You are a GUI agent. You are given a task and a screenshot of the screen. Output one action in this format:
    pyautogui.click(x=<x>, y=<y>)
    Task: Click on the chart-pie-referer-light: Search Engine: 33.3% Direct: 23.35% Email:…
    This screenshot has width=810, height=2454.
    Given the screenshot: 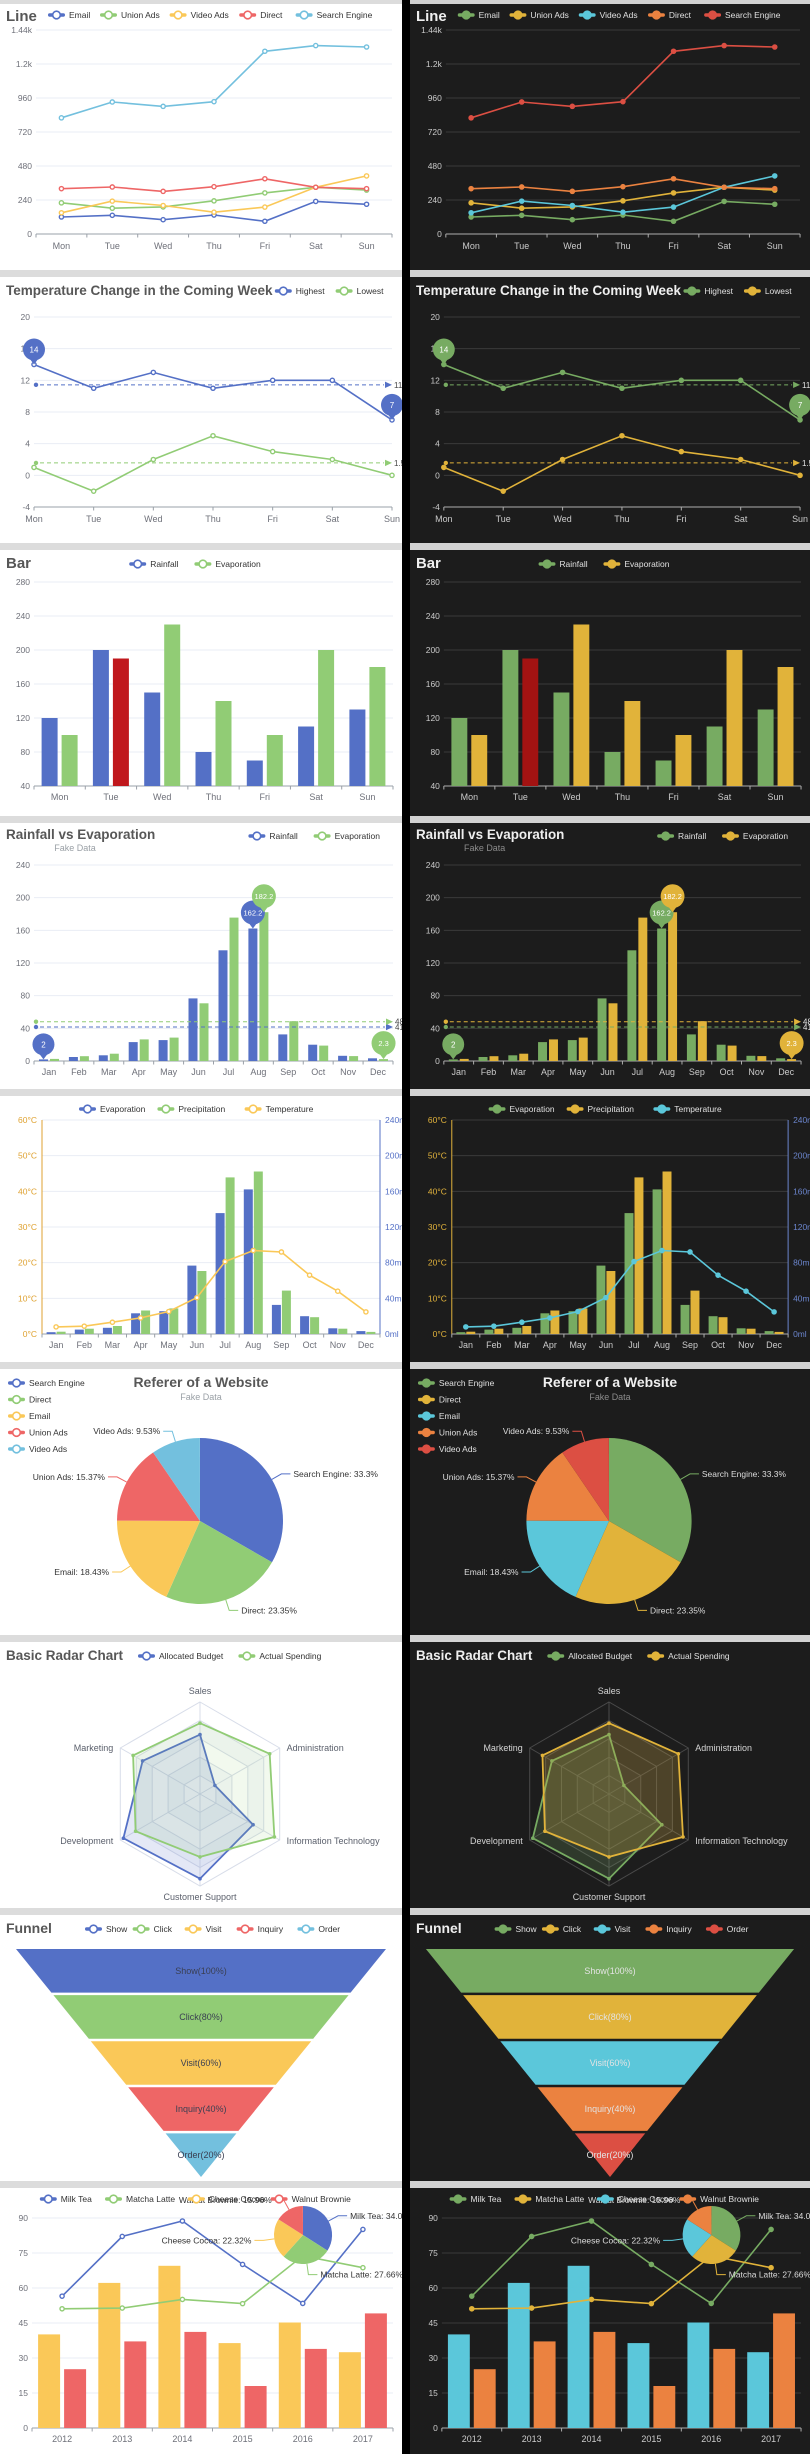 What is the action you would take?
    pyautogui.click(x=201, y=1502)
    